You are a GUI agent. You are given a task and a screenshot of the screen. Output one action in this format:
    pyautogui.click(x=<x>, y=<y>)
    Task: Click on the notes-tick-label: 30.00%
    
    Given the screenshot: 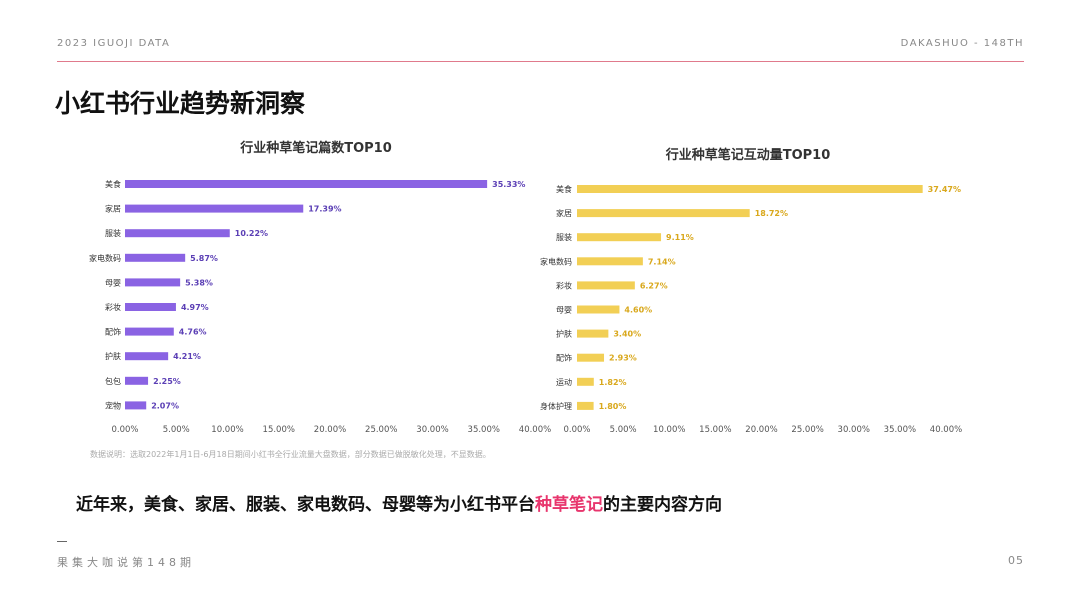 What is the action you would take?
    pyautogui.click(x=432, y=430)
    